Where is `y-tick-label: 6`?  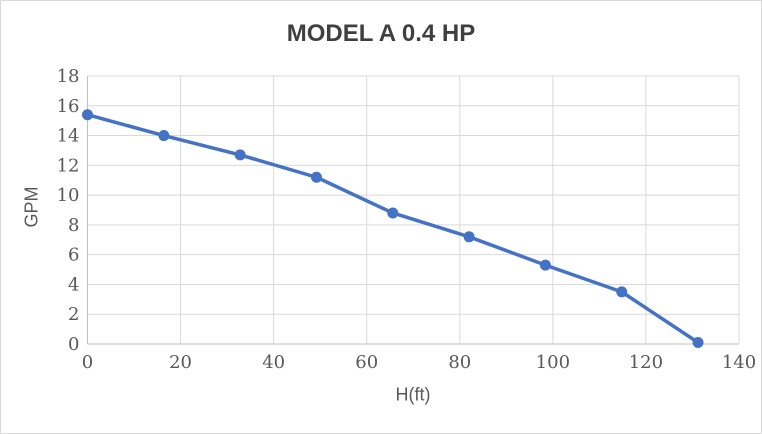 y-tick-label: 6 is located at coordinates (73, 255).